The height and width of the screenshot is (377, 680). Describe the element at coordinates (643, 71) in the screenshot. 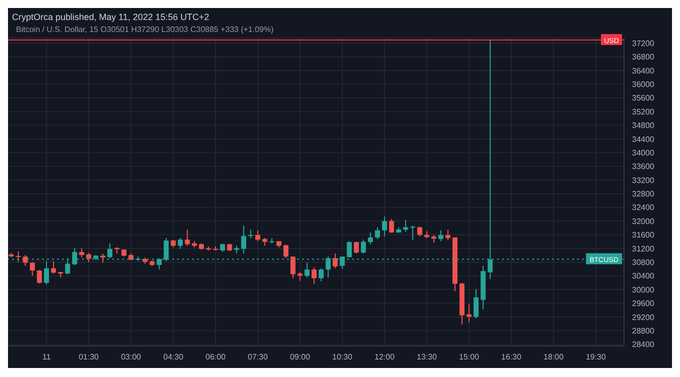

I see `y-tick-label: 36400` at that location.